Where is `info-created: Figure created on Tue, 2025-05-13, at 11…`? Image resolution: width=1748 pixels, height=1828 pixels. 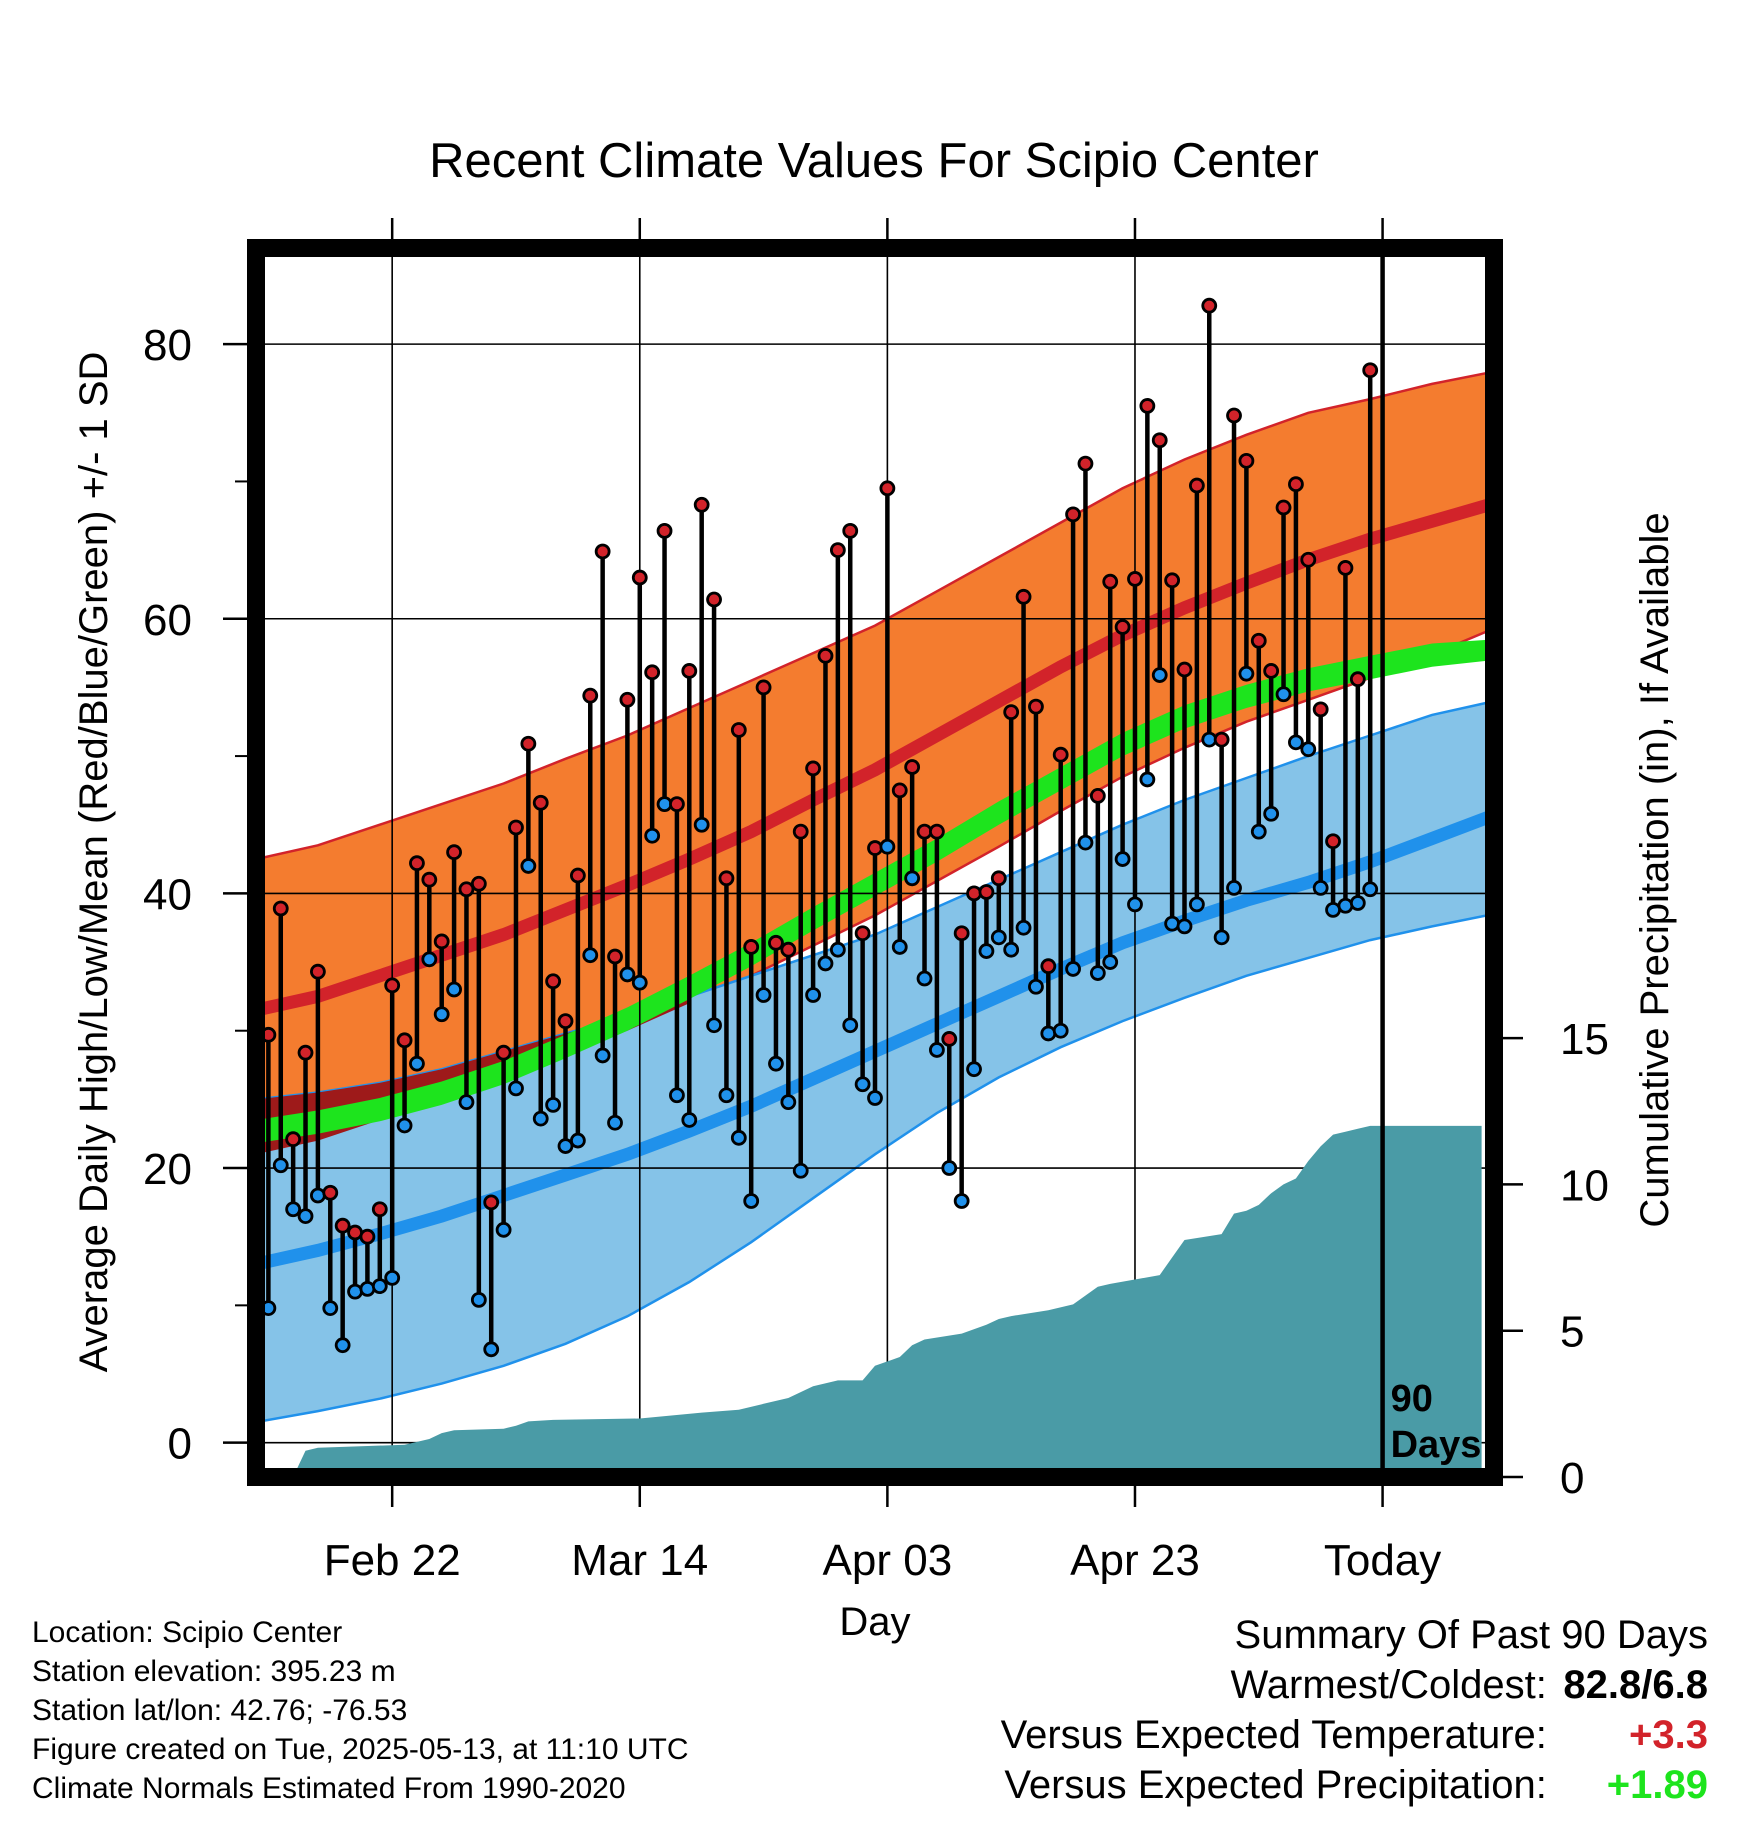
info-created: Figure created on Tue, 2025-05-13, at 11… is located at coordinates (360, 1749).